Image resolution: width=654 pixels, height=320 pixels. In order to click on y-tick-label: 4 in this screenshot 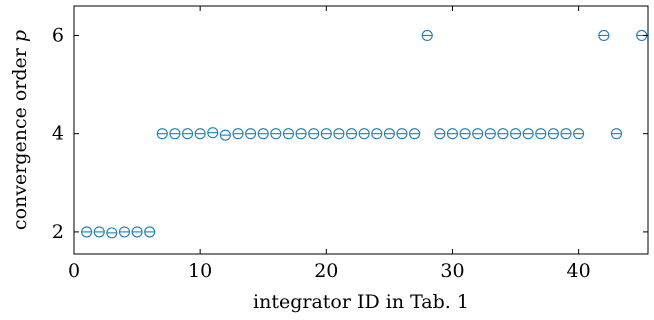, I will do `click(58, 134)`.